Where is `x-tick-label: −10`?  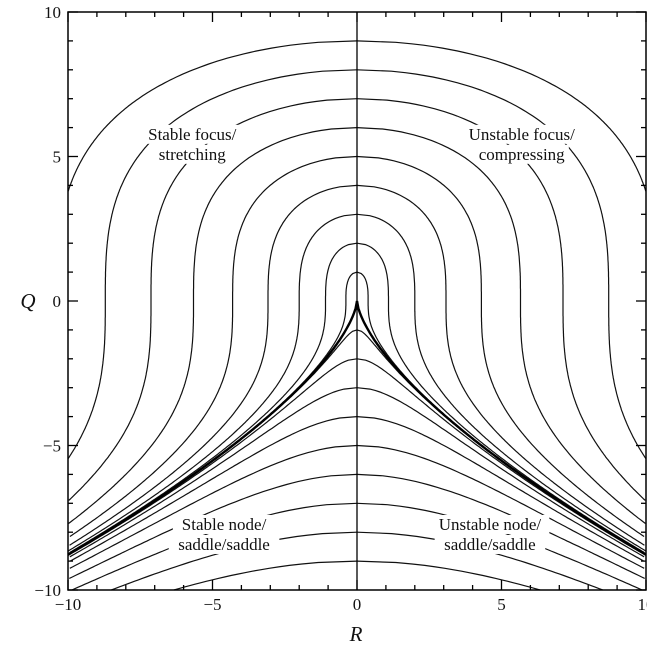 x-tick-label: −10 is located at coordinates (68, 604).